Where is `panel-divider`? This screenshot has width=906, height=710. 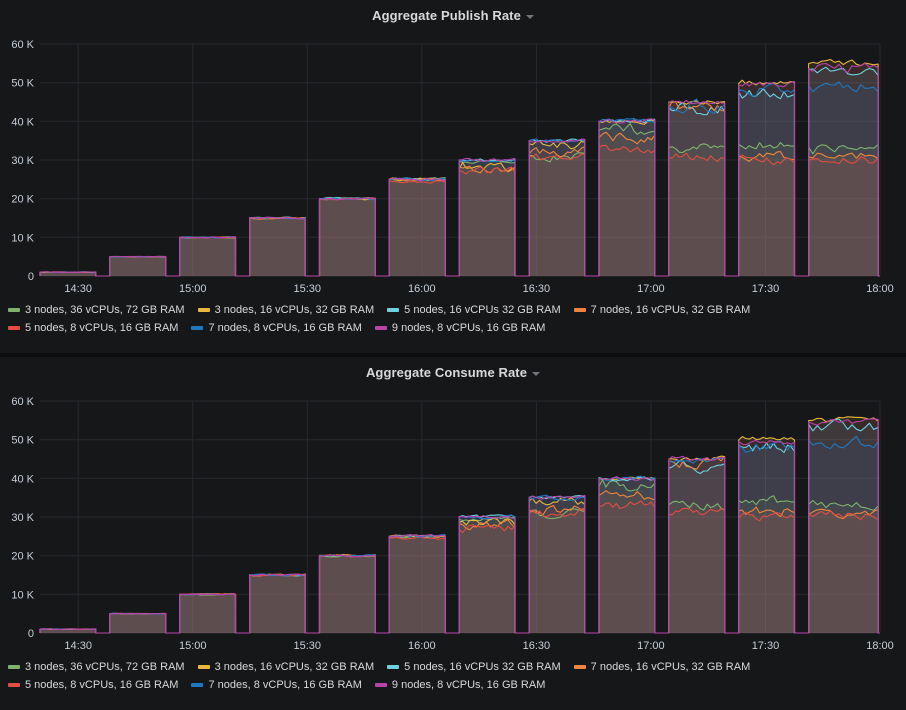 panel-divider is located at coordinates (453, 355).